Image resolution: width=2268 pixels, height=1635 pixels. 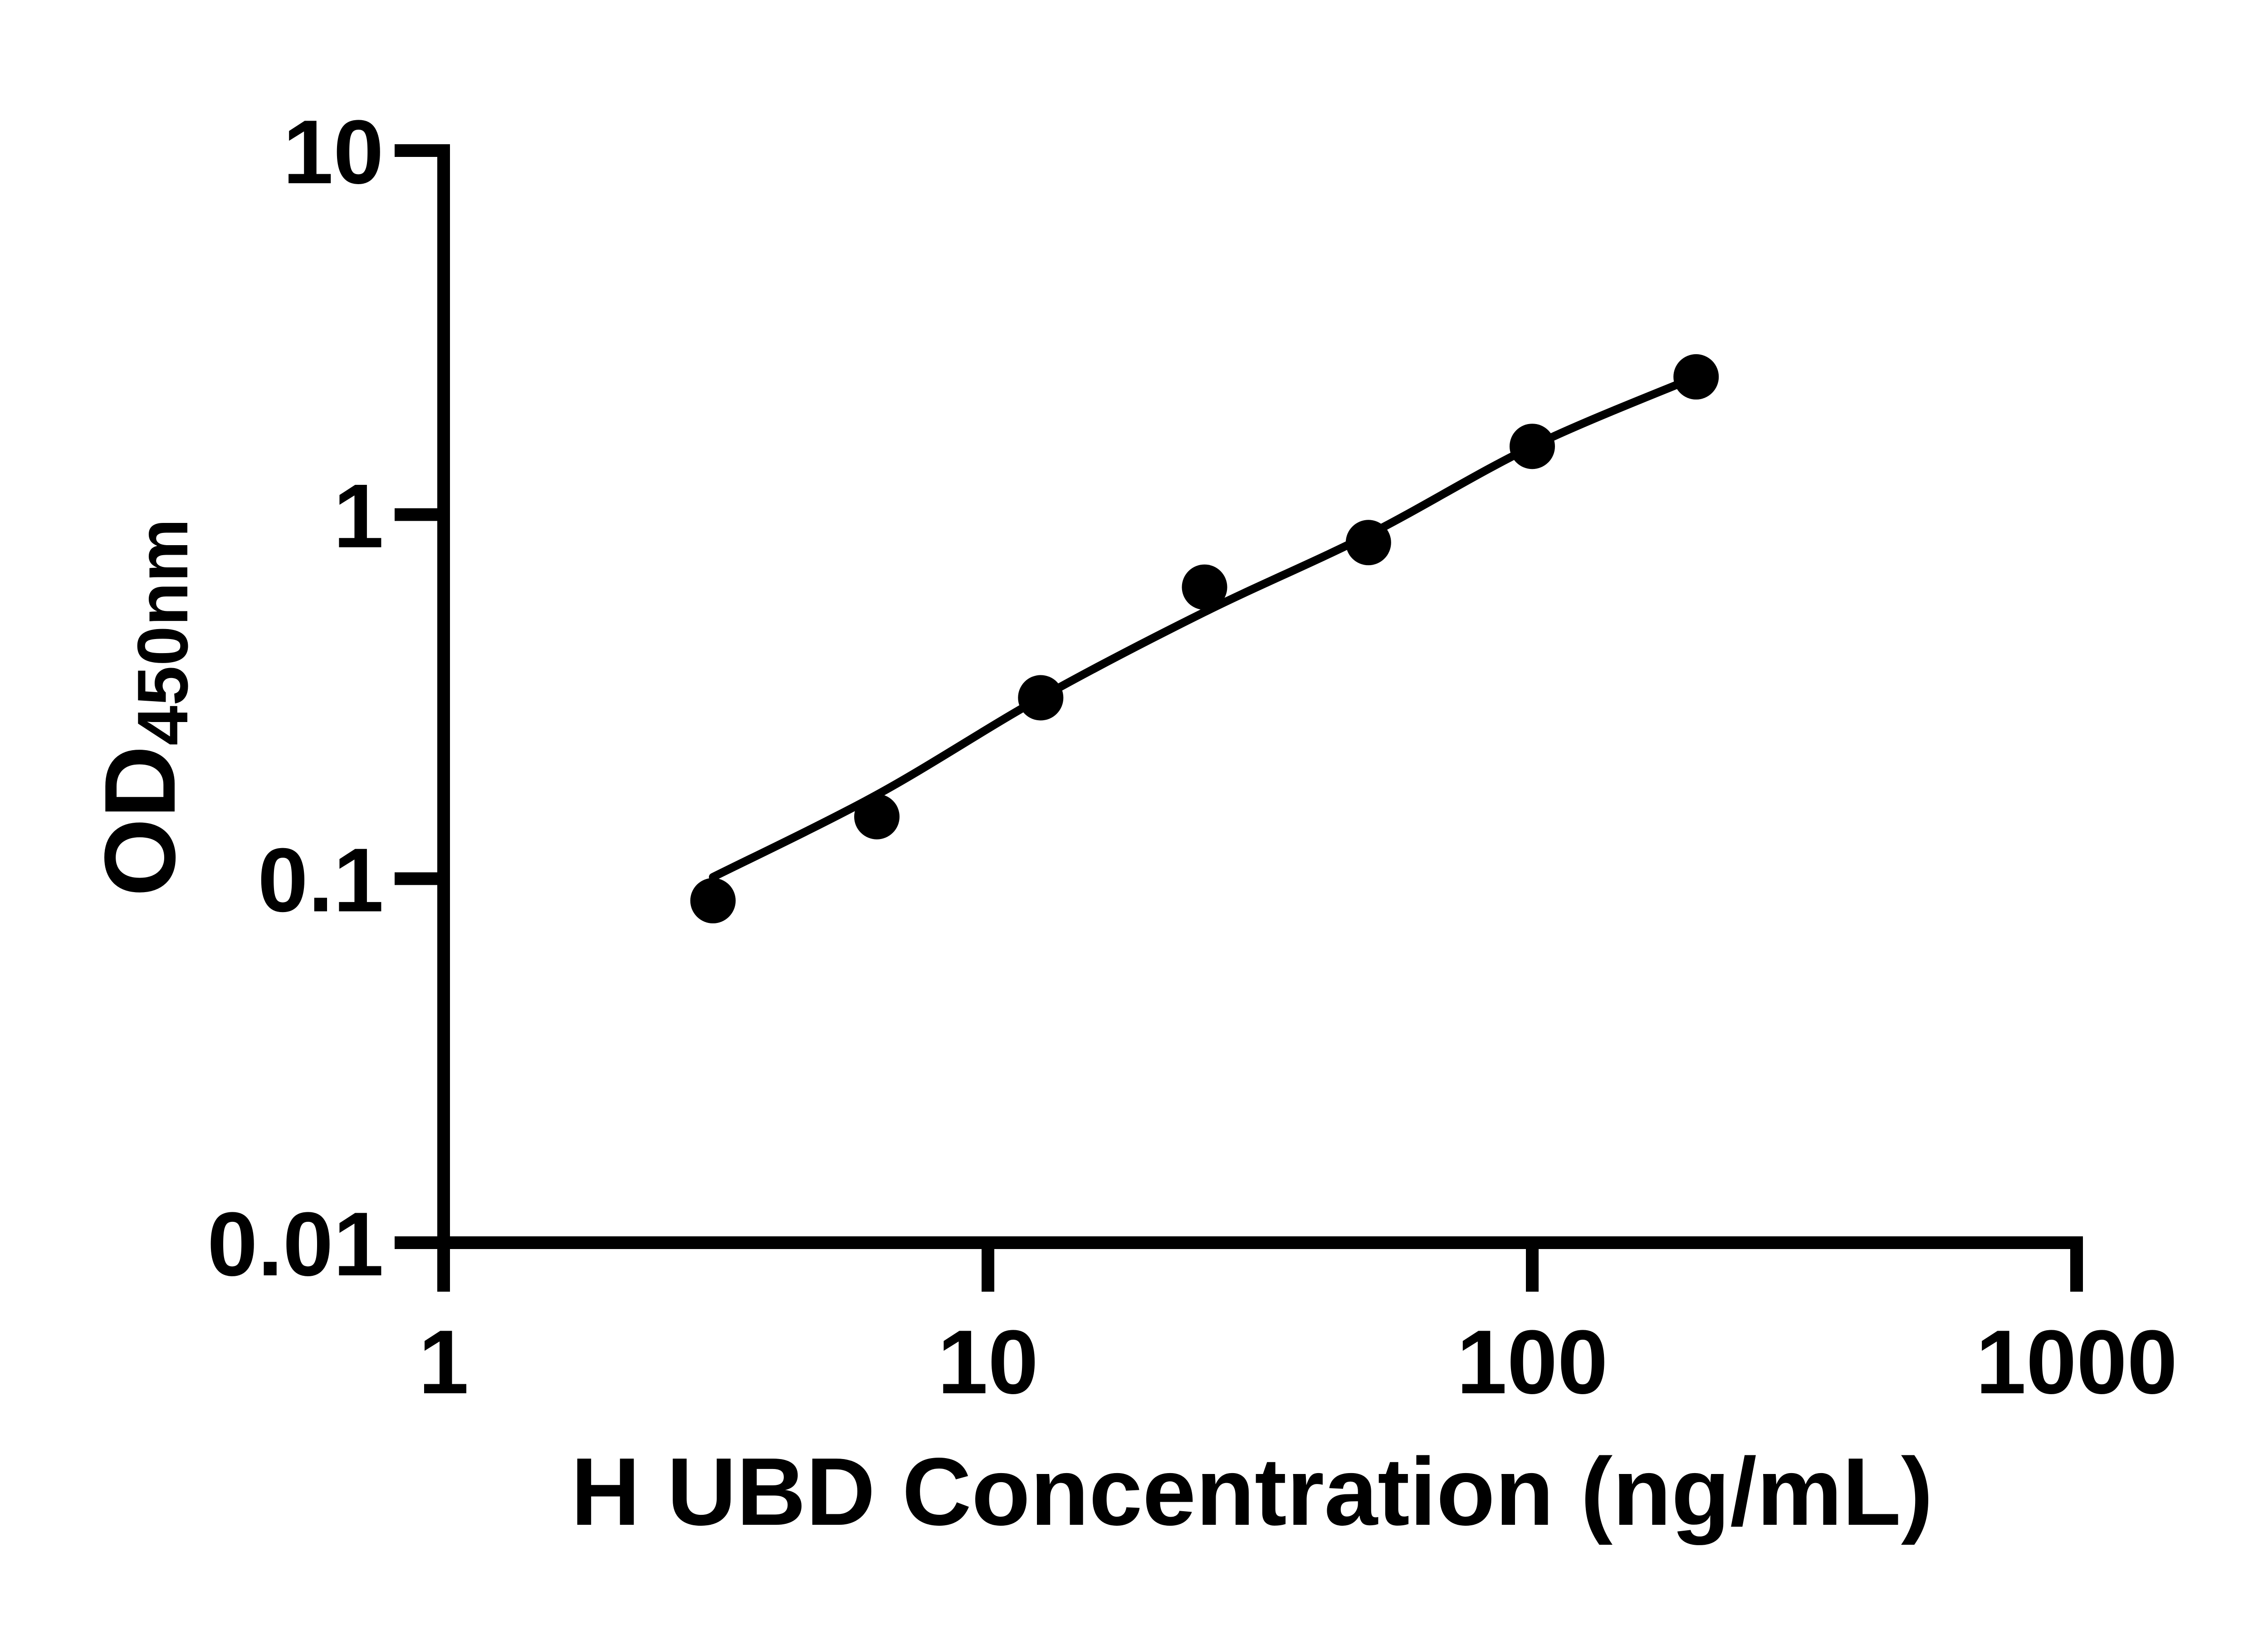 What do you see at coordinates (2077, 1362) in the screenshot?
I see `x-tick-label-1000: 1000` at bounding box center [2077, 1362].